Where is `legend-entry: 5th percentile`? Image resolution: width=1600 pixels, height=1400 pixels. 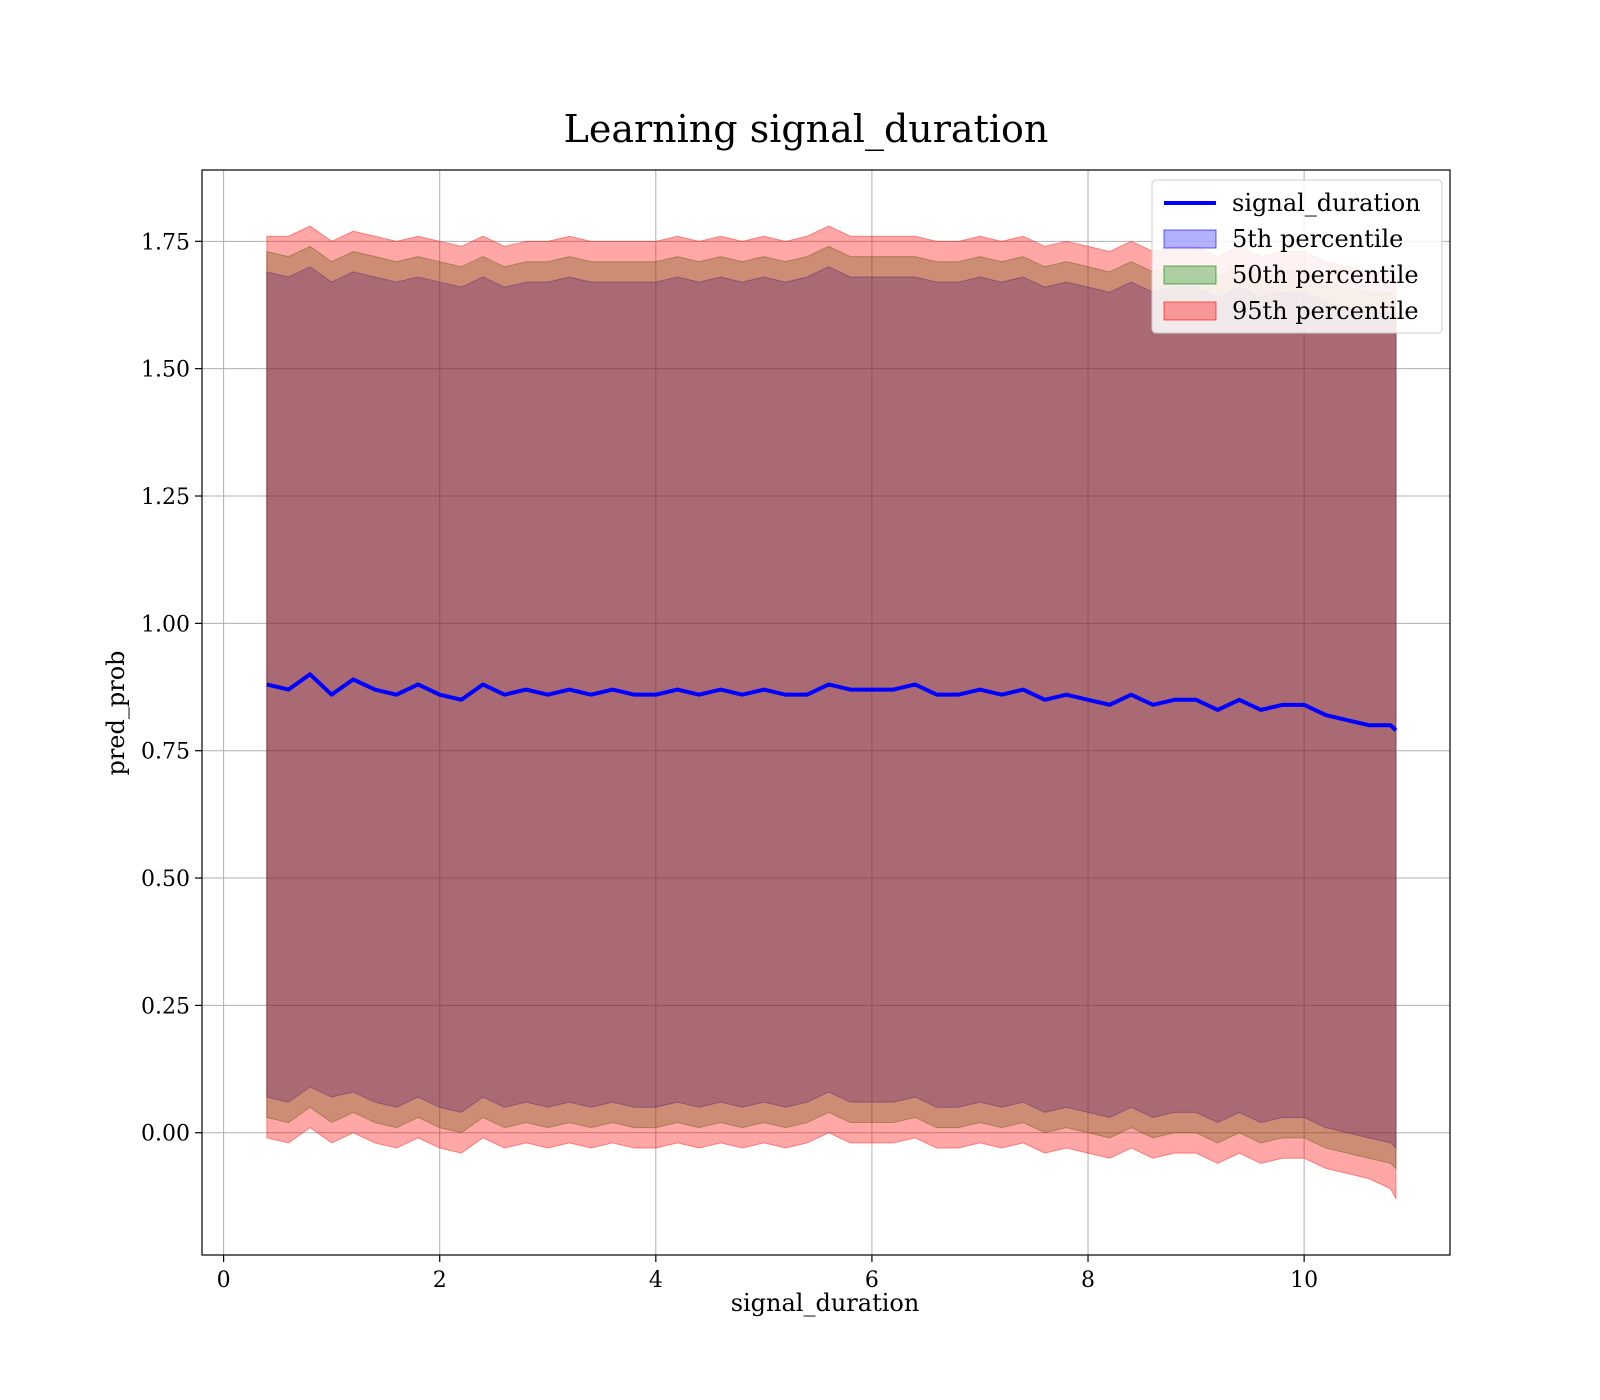 legend-entry: 5th percentile is located at coordinates (1317, 239).